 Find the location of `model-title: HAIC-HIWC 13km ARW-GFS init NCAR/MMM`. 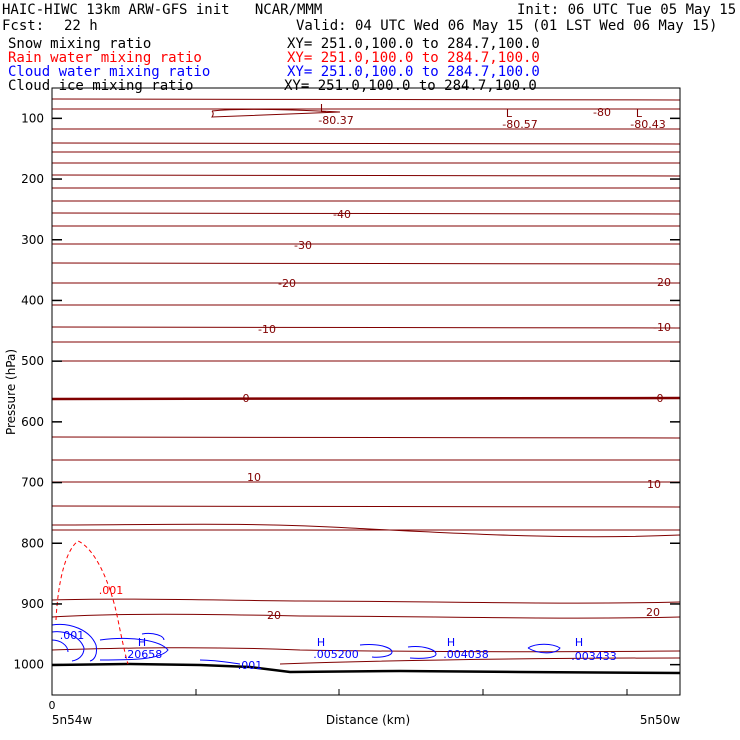

model-title: HAIC-HIWC 13km ARW-GFS init NCAR/MMM is located at coordinates (162, 10).